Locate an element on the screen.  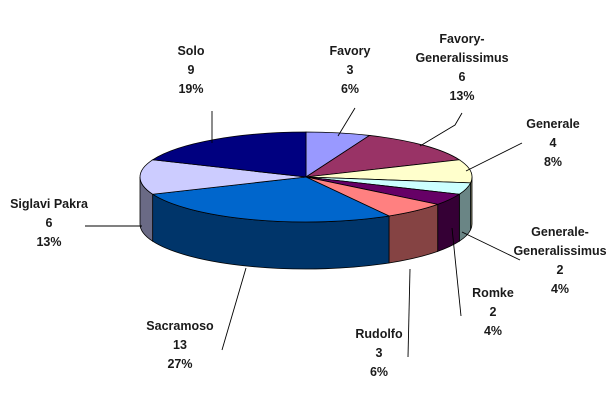
leader-generale is located at coordinates (494, 157).